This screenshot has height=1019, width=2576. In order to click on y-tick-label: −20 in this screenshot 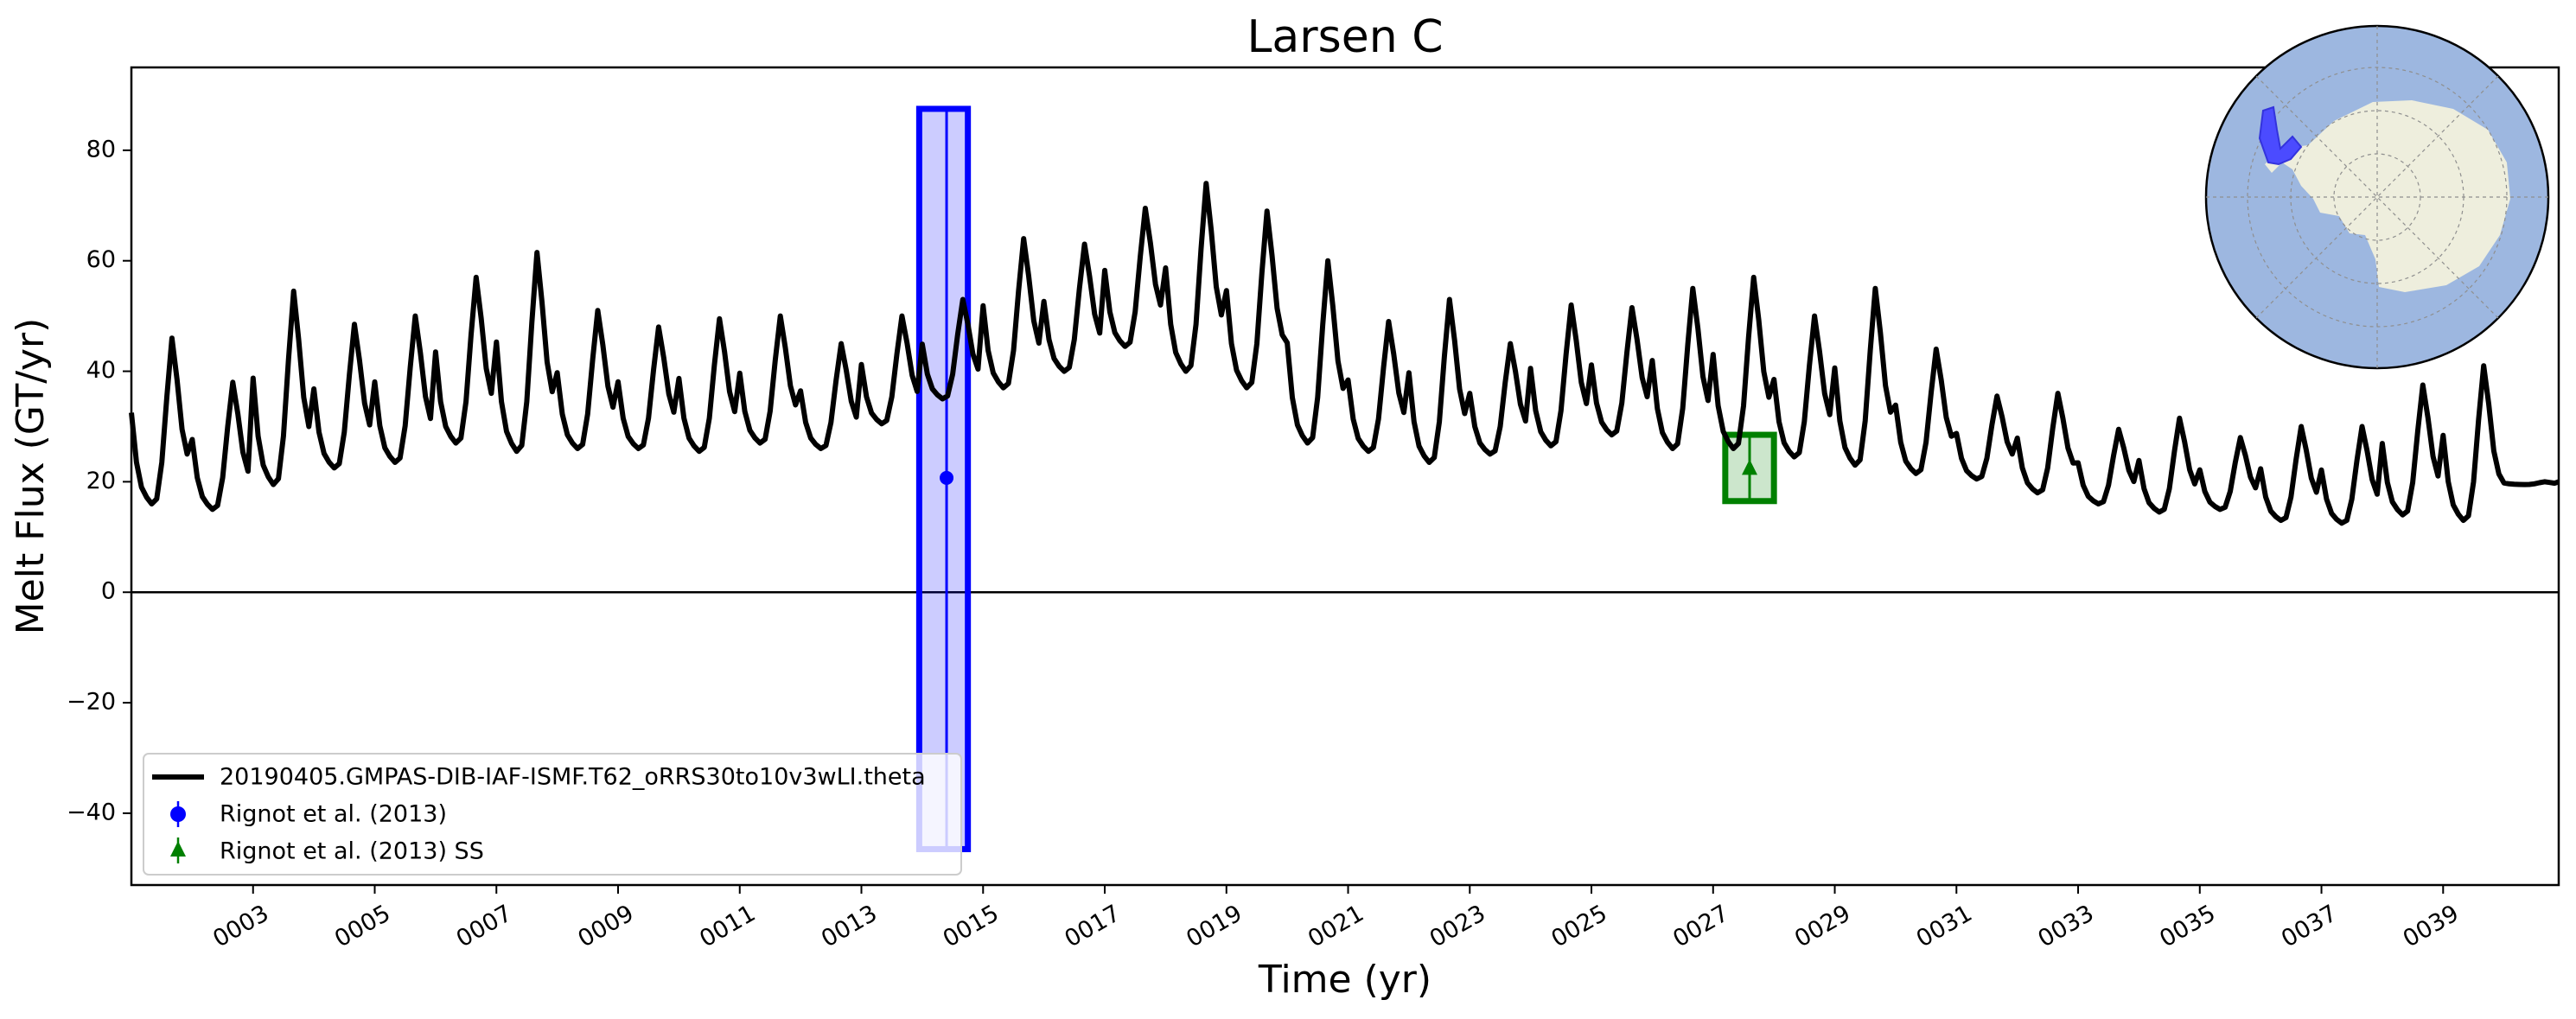, I will do `click(91, 702)`.